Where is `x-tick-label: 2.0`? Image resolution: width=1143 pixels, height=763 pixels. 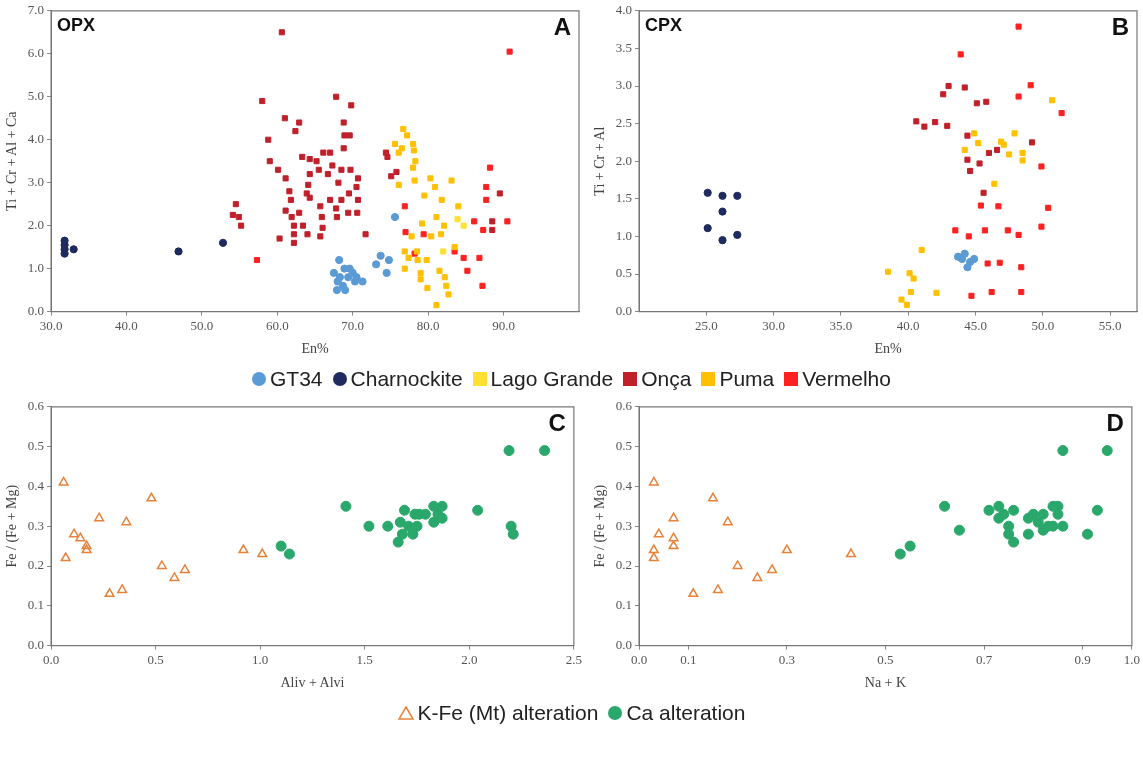
x-tick-label: 2.0 is located at coordinates (469, 659).